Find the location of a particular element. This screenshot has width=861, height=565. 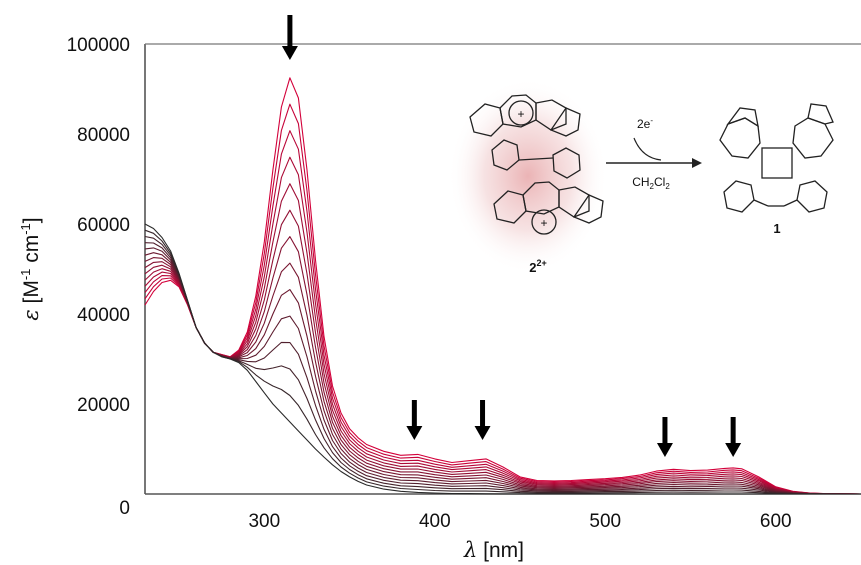

y-axis-title: ε [M-1 cm-1] is located at coordinates (30, 268).